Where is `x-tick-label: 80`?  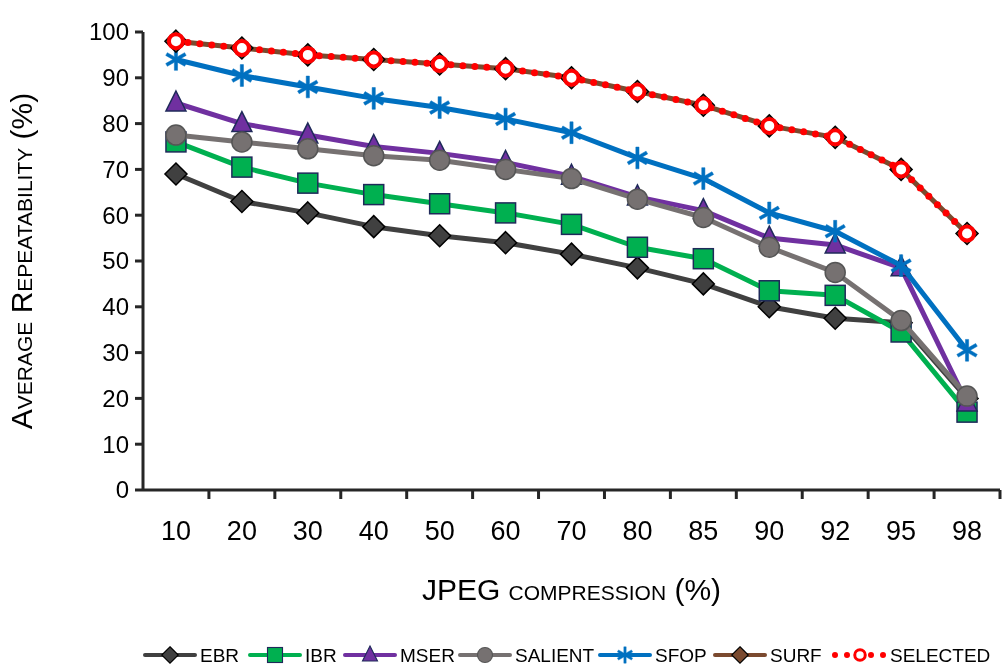
x-tick-label: 80 is located at coordinates (637, 531).